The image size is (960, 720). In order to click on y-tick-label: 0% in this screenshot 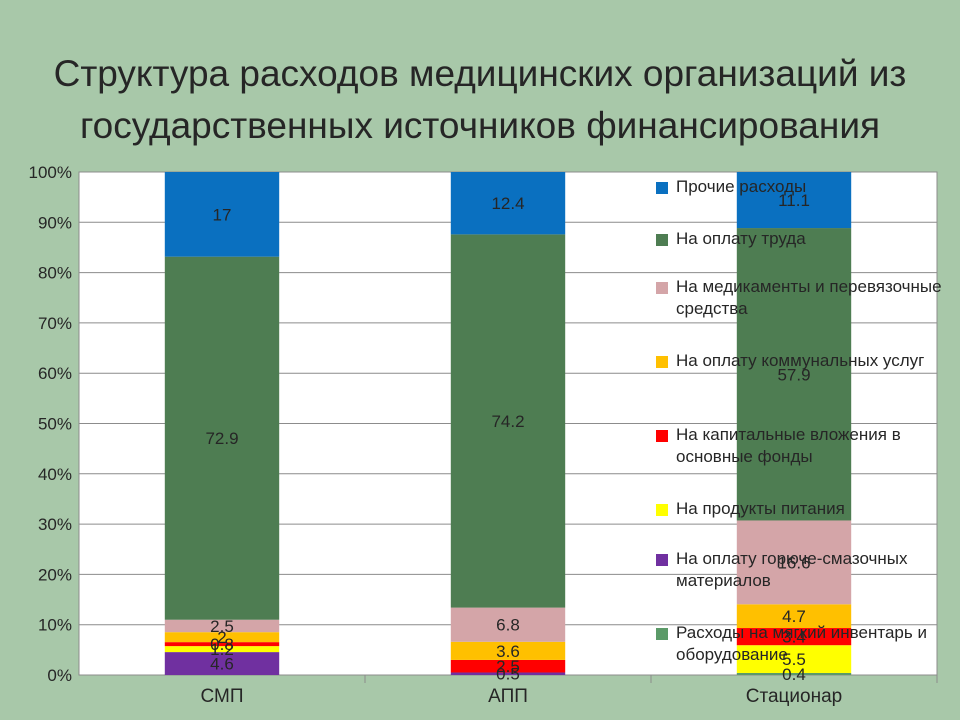, I will do `click(59, 675)`.